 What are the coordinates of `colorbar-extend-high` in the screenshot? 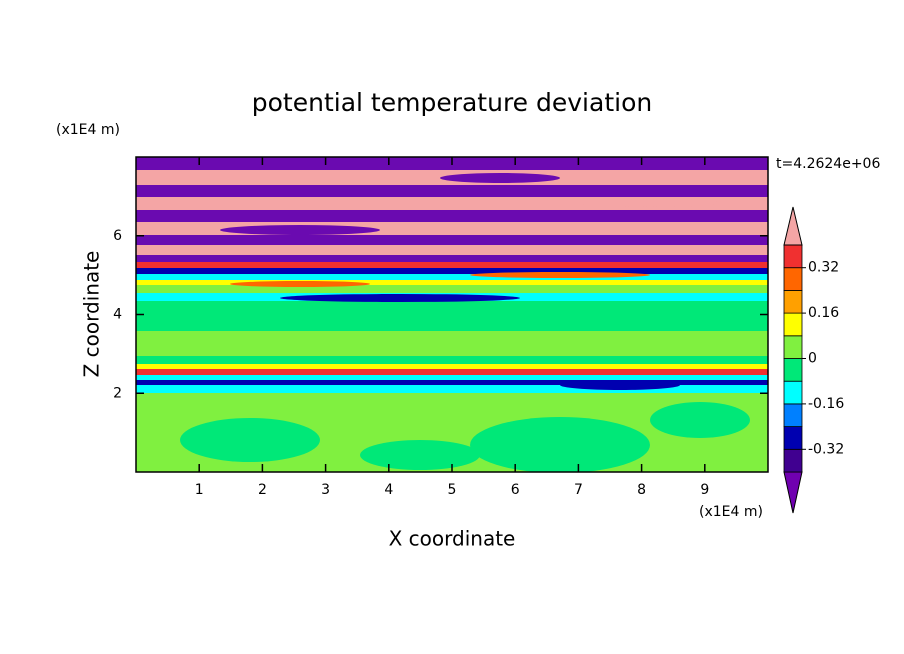 It's located at (793, 226).